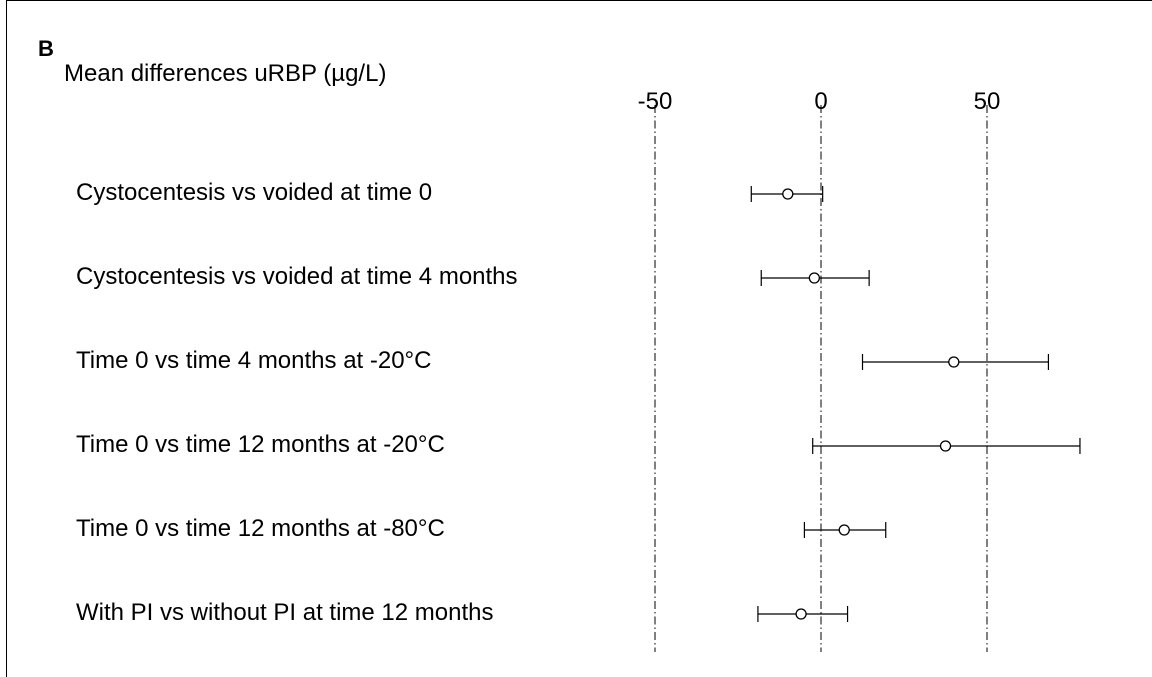 The height and width of the screenshot is (677, 1152). What do you see at coordinates (254, 192) in the screenshot?
I see `row-label: Cystocentesis vs voided at time 0` at bounding box center [254, 192].